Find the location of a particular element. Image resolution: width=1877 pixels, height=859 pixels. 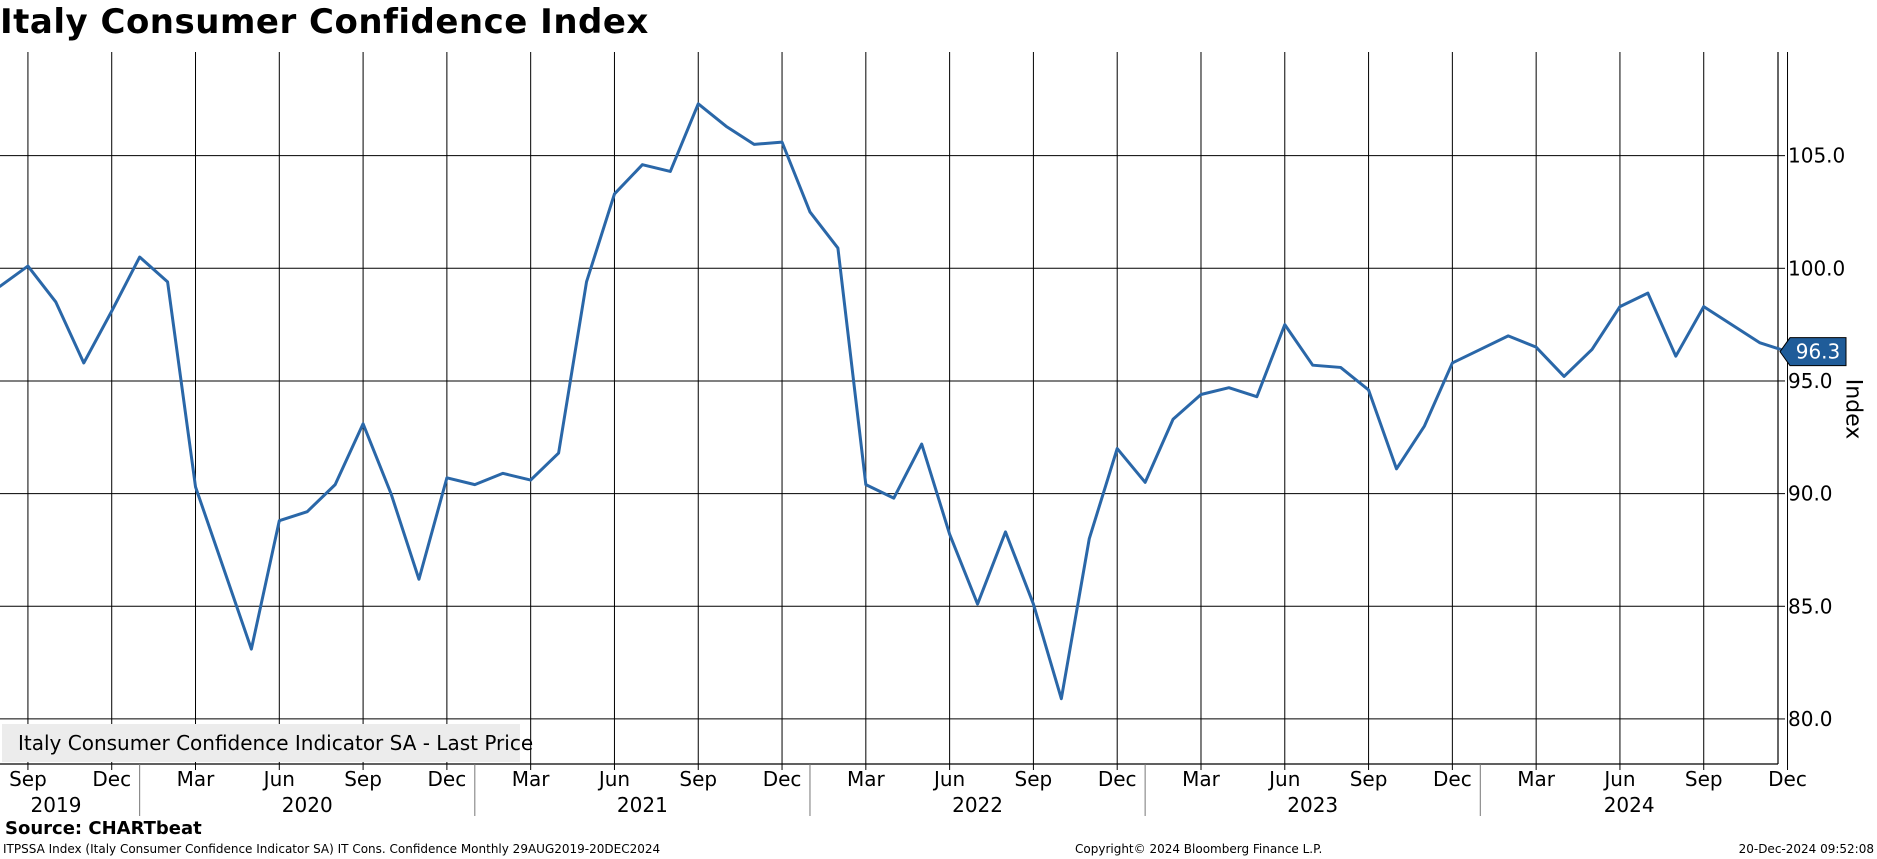

x-year-label: 2023 is located at coordinates (1312, 805).